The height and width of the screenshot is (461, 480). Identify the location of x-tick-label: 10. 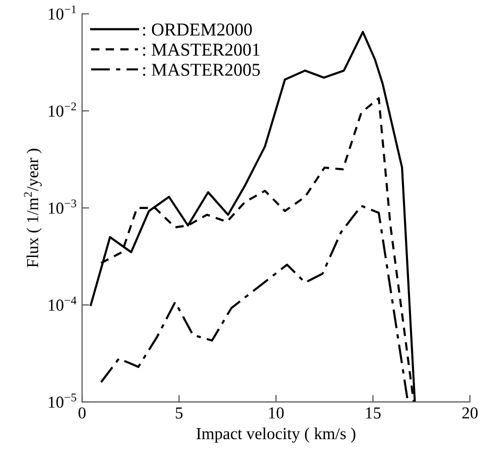
(276, 413).